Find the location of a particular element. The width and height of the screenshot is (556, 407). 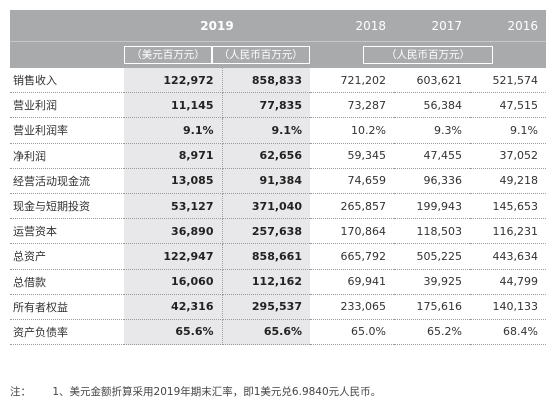

table-row: 净利润 8,971 62,656 59,345 47,455 37,052 is located at coordinates (278, 156).